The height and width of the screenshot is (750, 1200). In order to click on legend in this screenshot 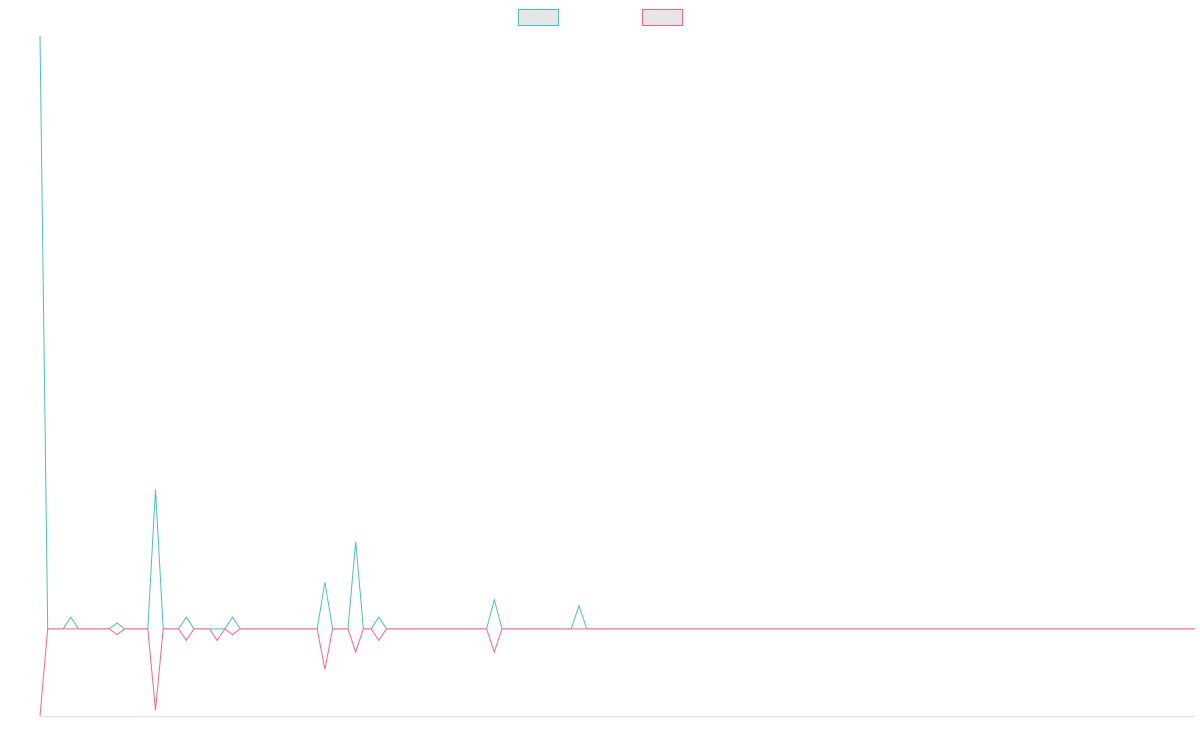, I will do `click(600, 17)`.